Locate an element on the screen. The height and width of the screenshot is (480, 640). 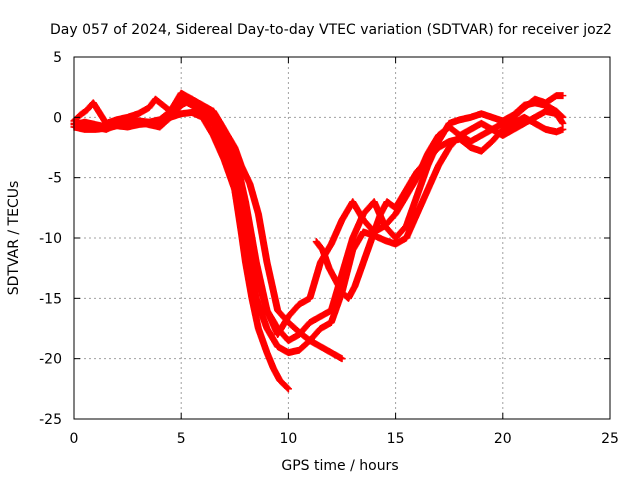
x-tick-label: 25 is located at coordinates (610, 439).